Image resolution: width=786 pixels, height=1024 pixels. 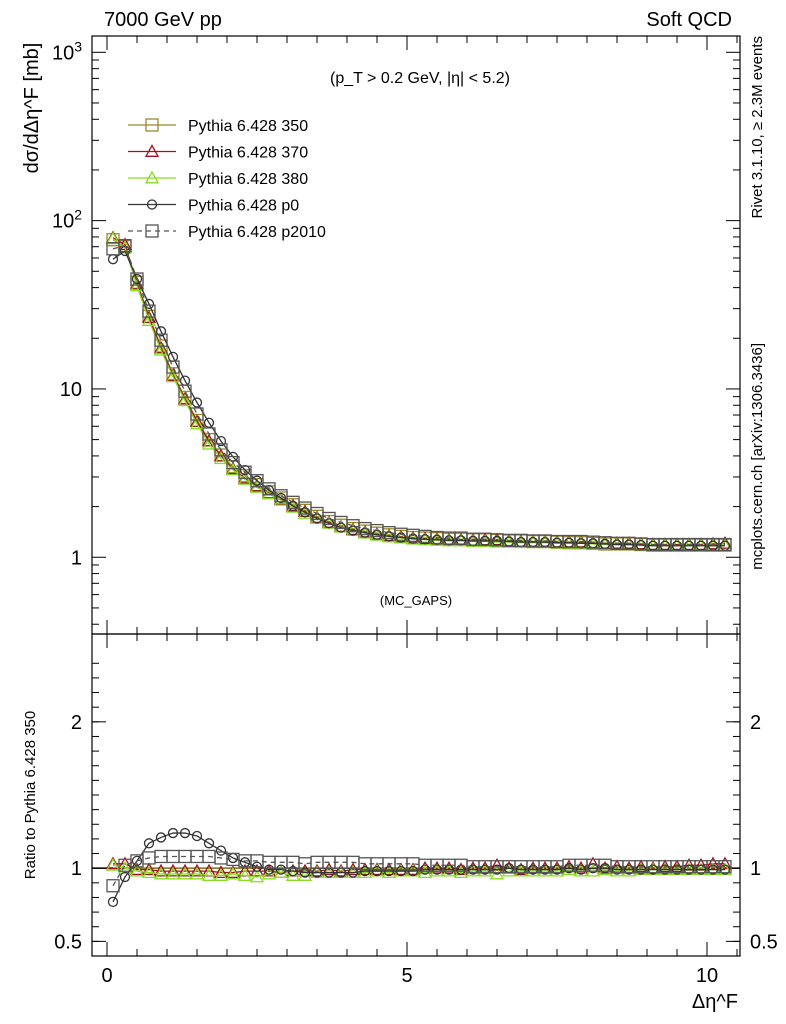 I want to click on main-ylabel: dσ/dΔη^F [mb], so click(x=32, y=108).